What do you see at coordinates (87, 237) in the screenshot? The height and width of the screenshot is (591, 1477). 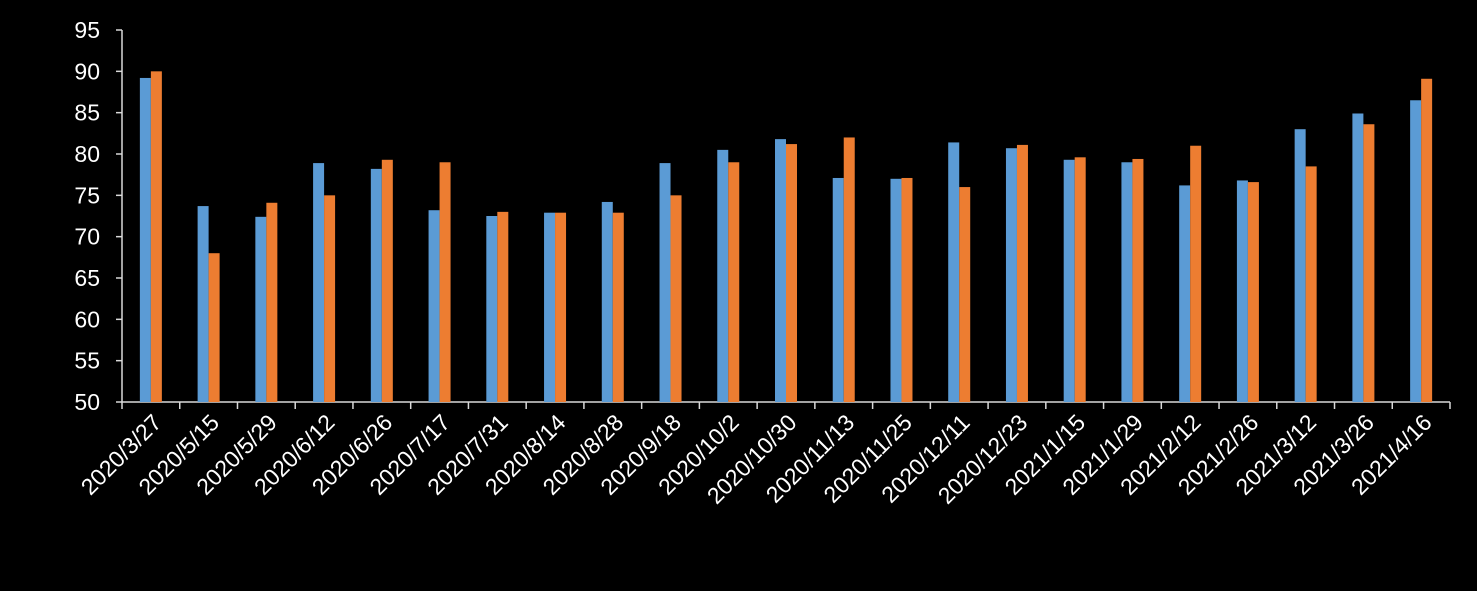 I see `y-tick-label: 70` at bounding box center [87, 237].